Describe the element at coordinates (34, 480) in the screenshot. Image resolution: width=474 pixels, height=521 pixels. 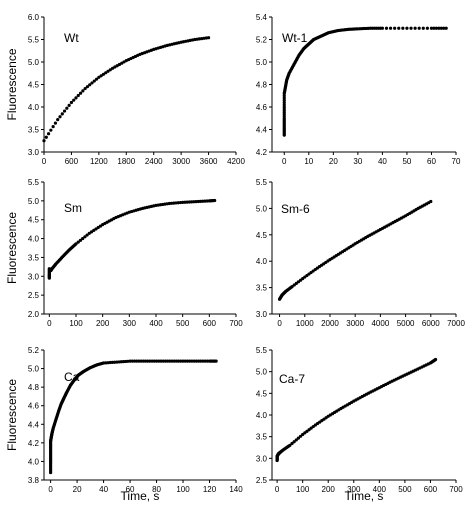
I see `y-tick-label: 3.8` at that location.